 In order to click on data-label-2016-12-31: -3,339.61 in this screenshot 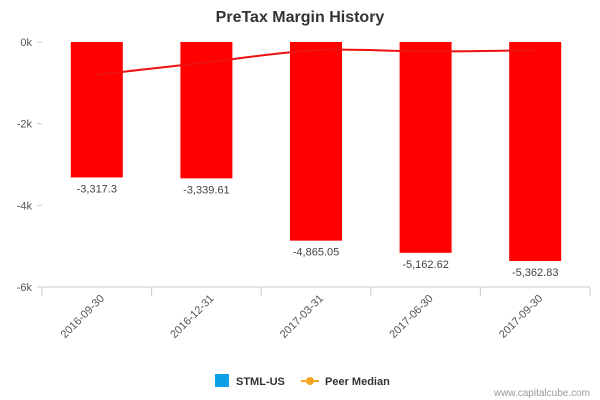, I will do `click(206, 190)`.